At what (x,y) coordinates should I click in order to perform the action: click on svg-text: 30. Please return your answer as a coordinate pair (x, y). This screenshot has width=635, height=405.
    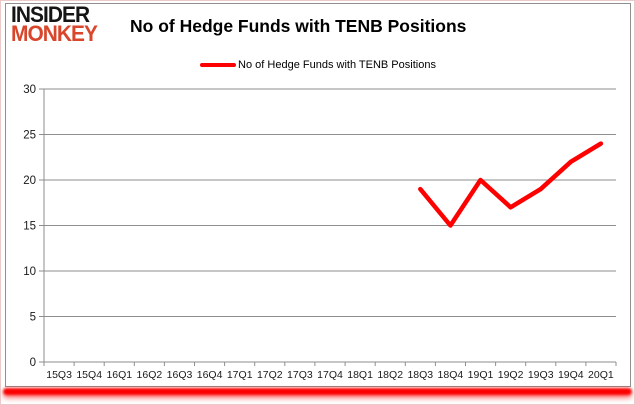
    Looking at the image, I should click on (29, 90).